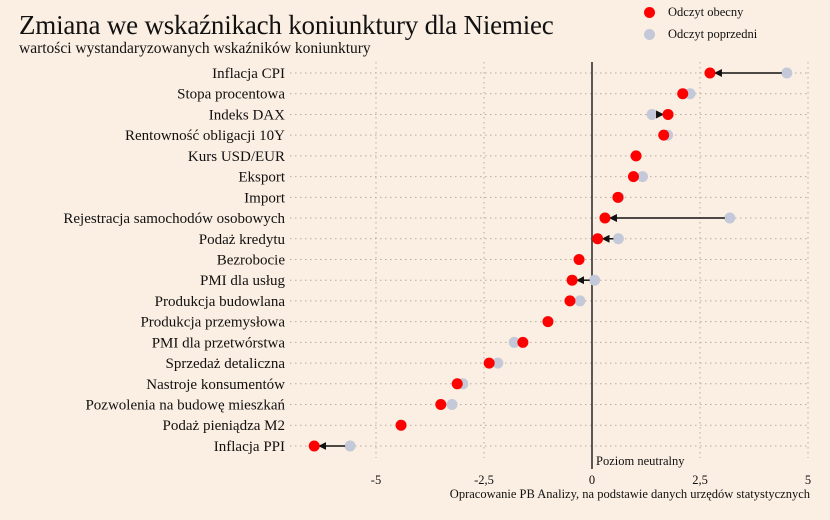 This screenshot has width=830, height=520. I want to click on reference-line-group: Poziom neutralny, so click(638, 265).